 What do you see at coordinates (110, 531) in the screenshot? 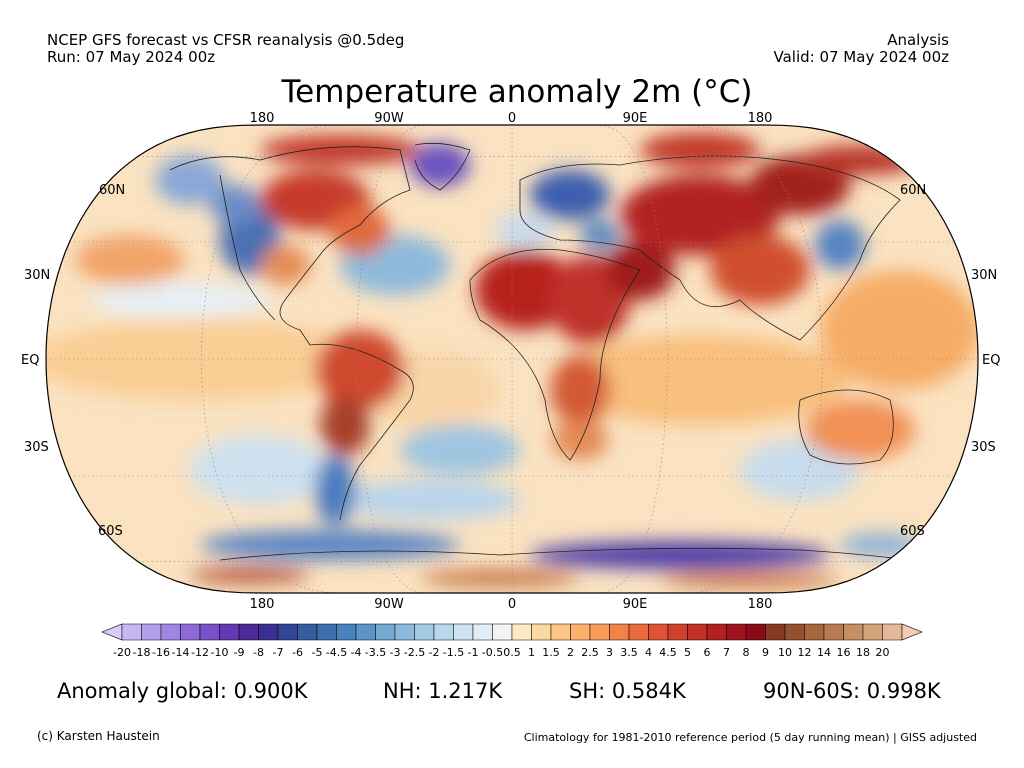
I see `lat-label-left: 60S` at bounding box center [110, 531].